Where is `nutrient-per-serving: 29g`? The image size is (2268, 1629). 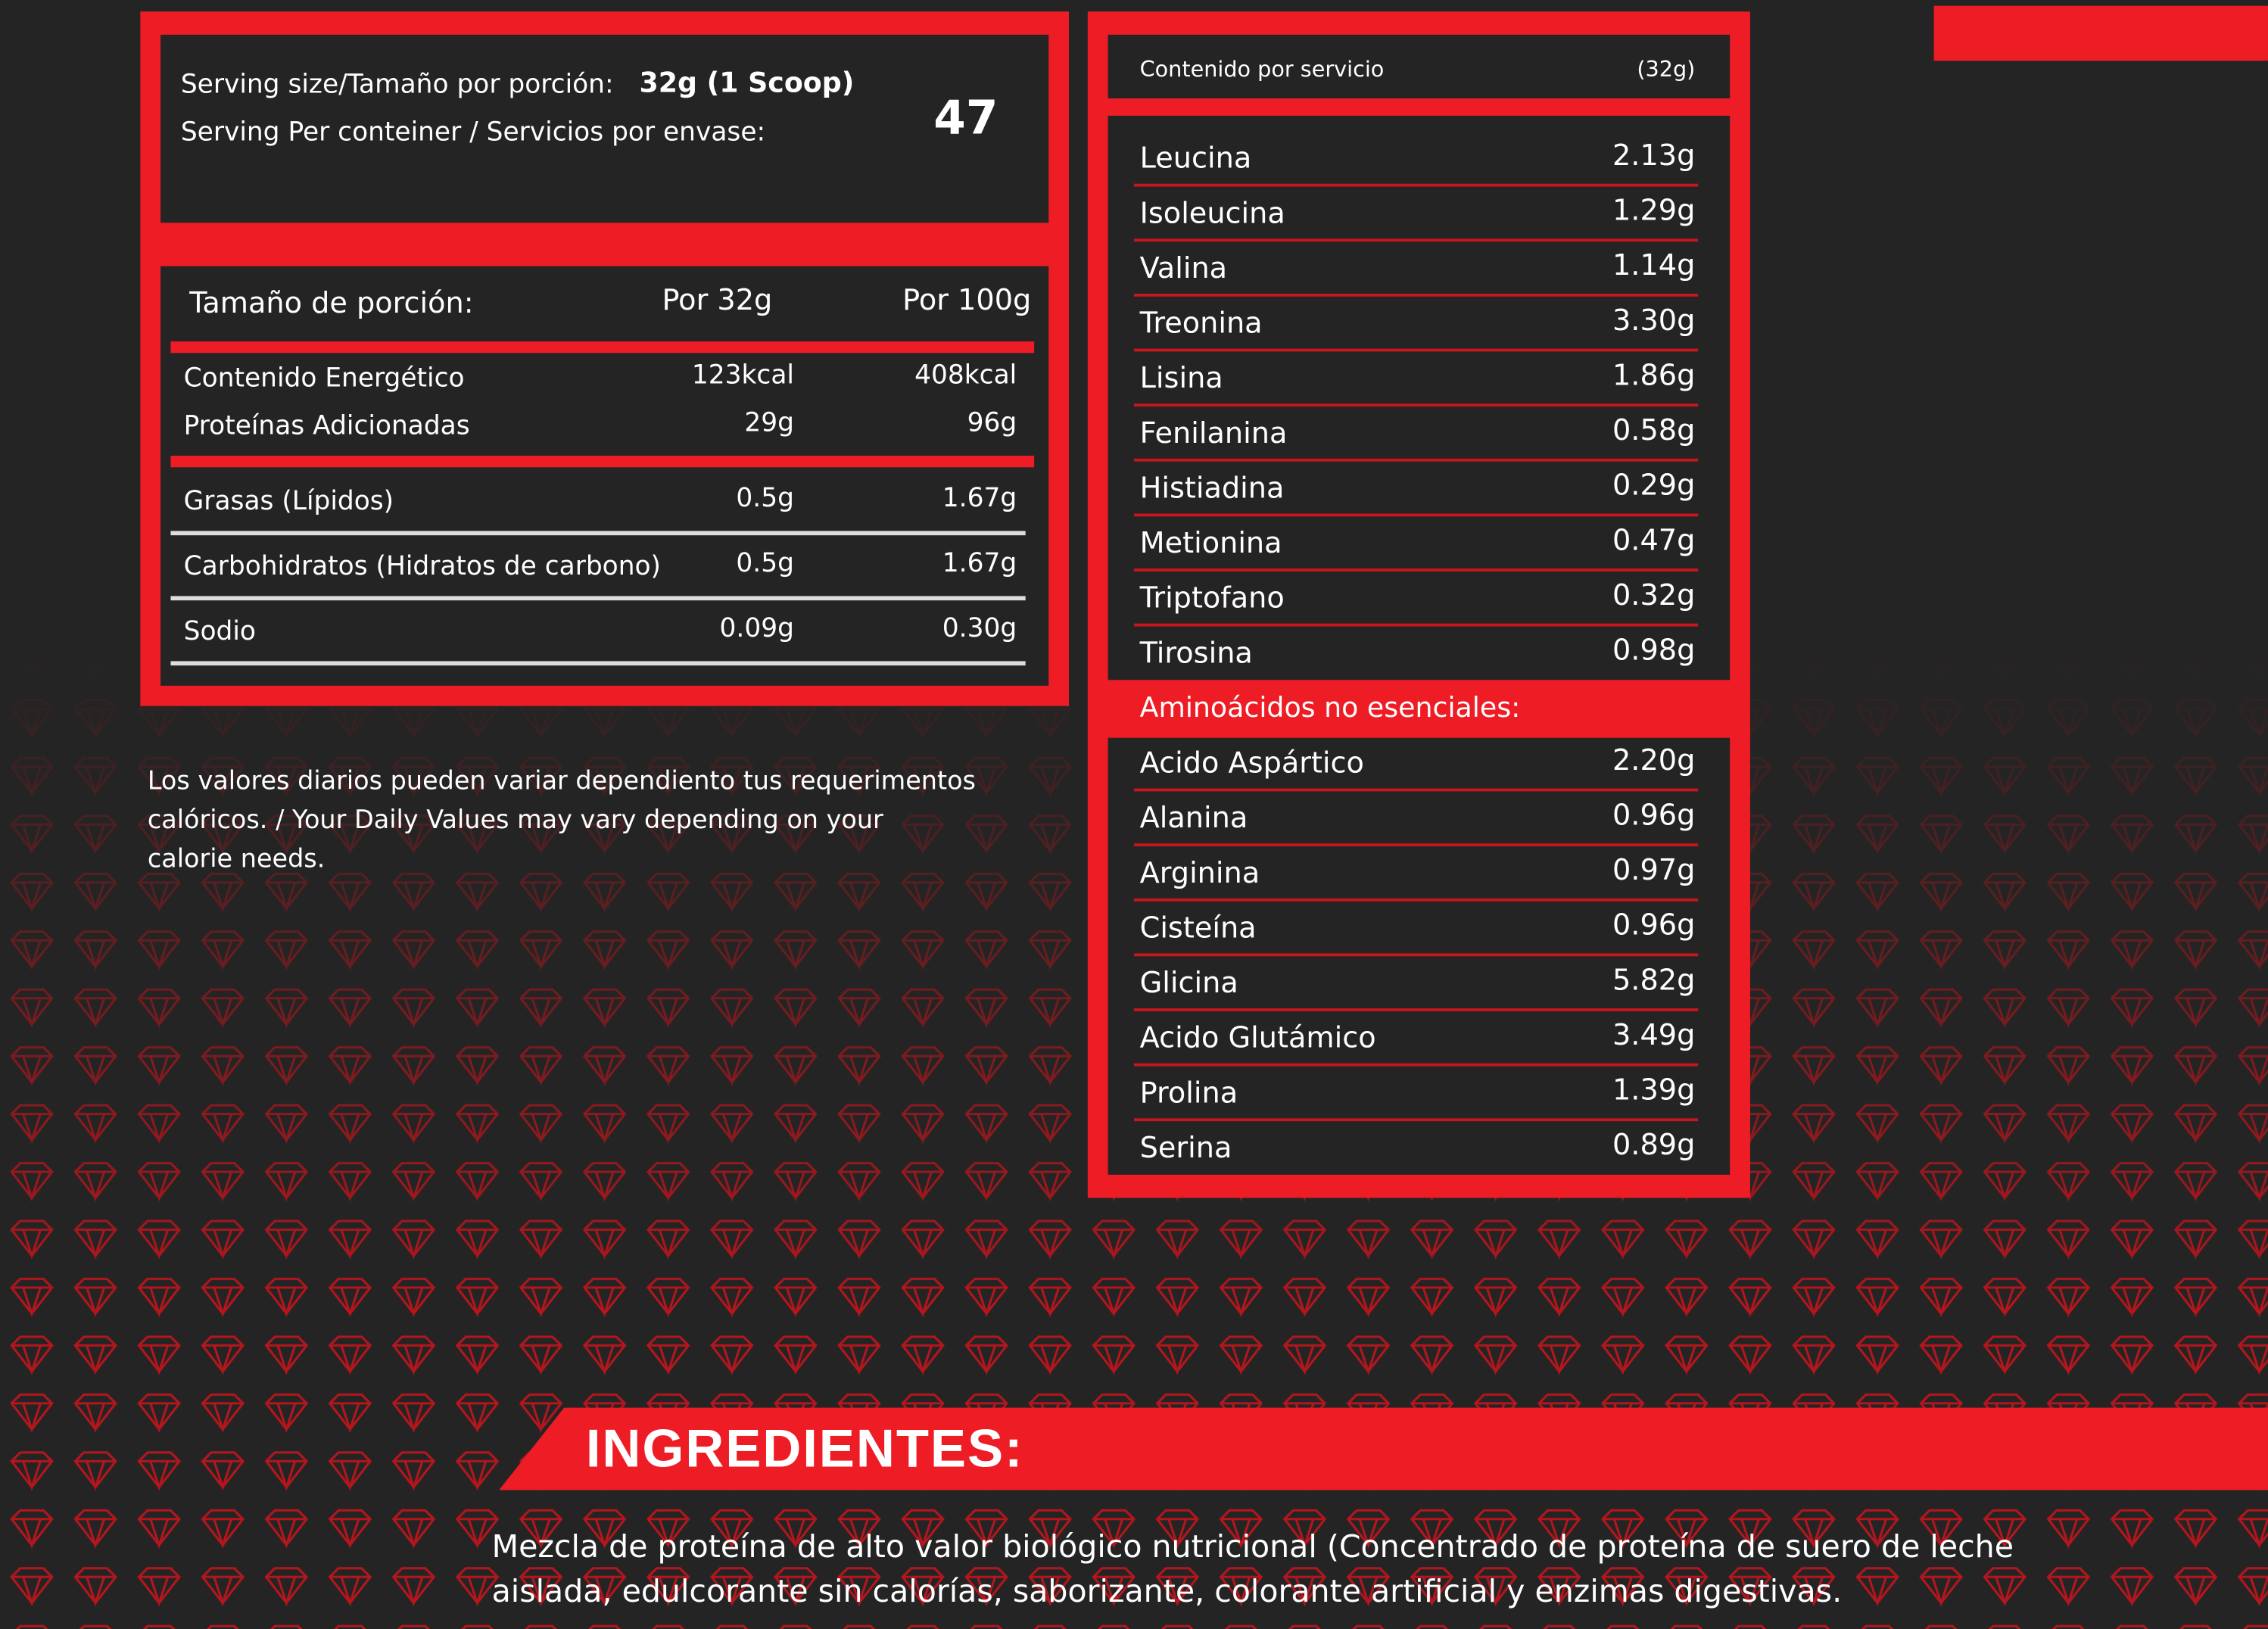
nutrient-per-serving: 29g is located at coordinates (769, 423).